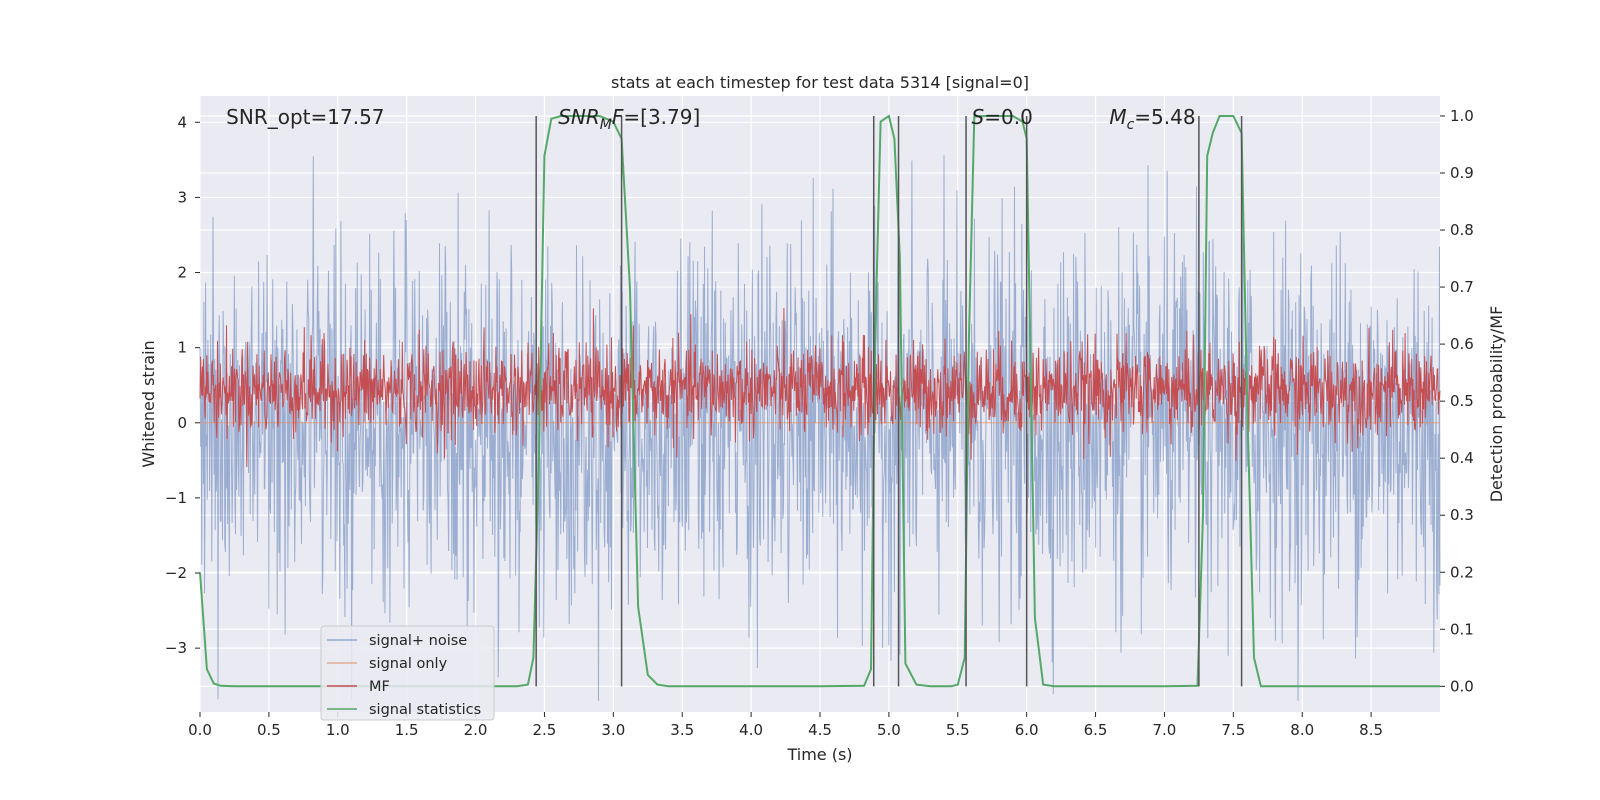  Describe the element at coordinates (176, 573) in the screenshot. I see `y-tick-label-6: −2` at that location.